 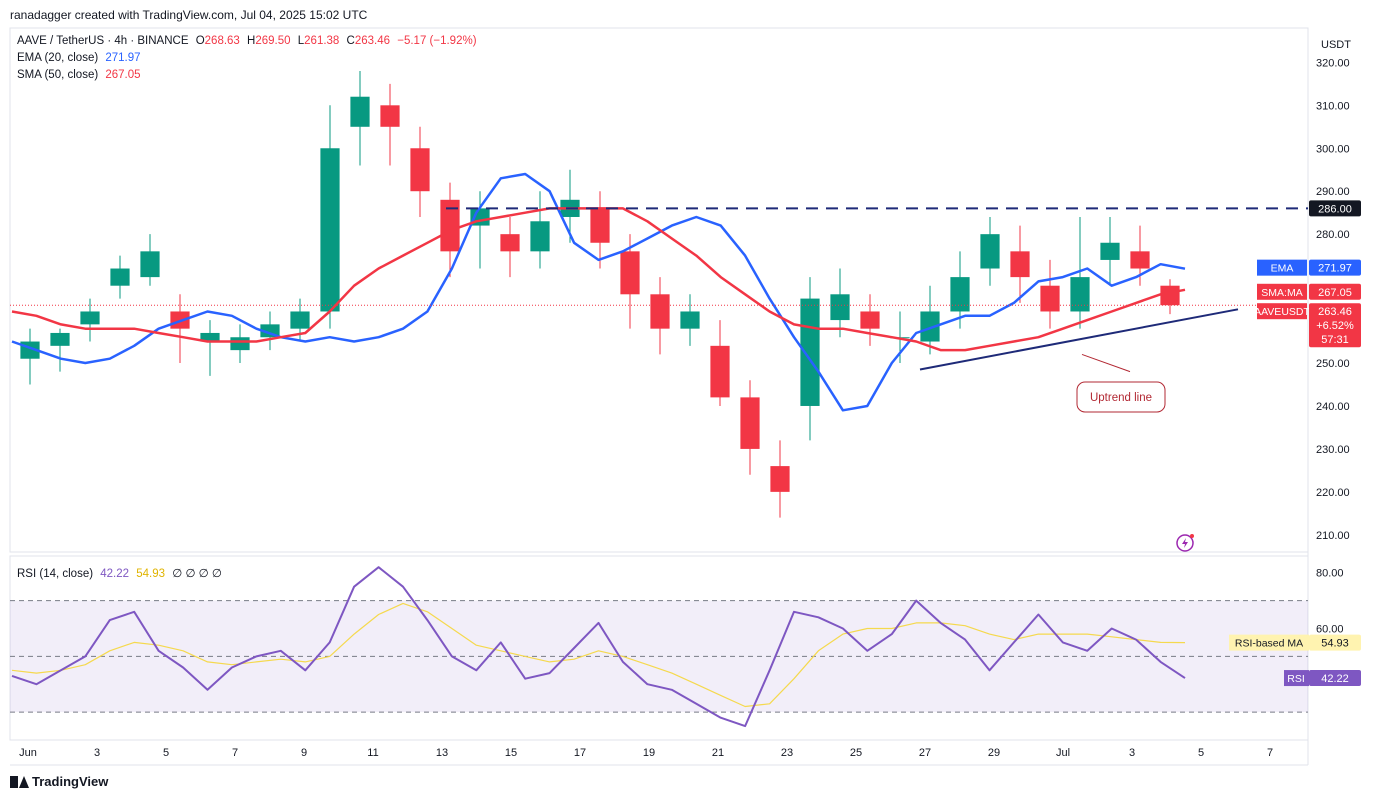 I want to click on time-tick-label: 25, so click(x=856, y=753).